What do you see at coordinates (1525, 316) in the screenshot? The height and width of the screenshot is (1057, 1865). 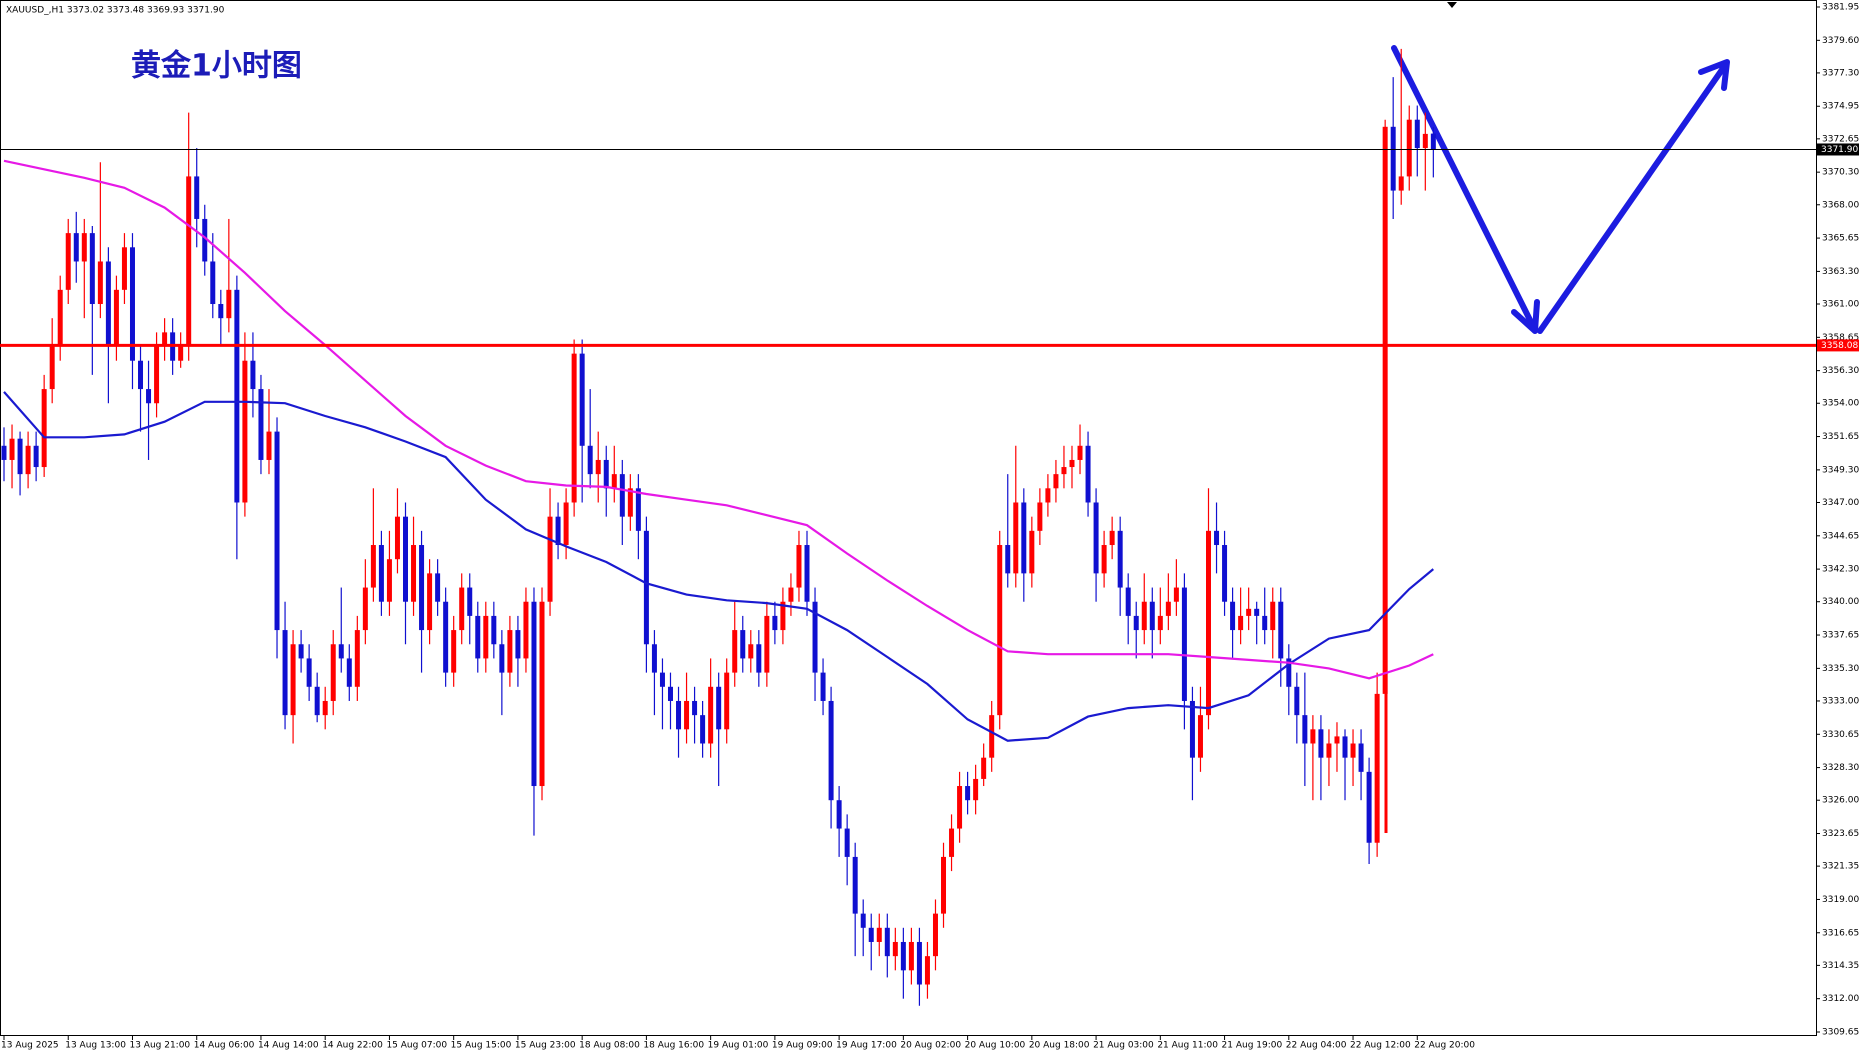 I see `arrow-head` at bounding box center [1525, 316].